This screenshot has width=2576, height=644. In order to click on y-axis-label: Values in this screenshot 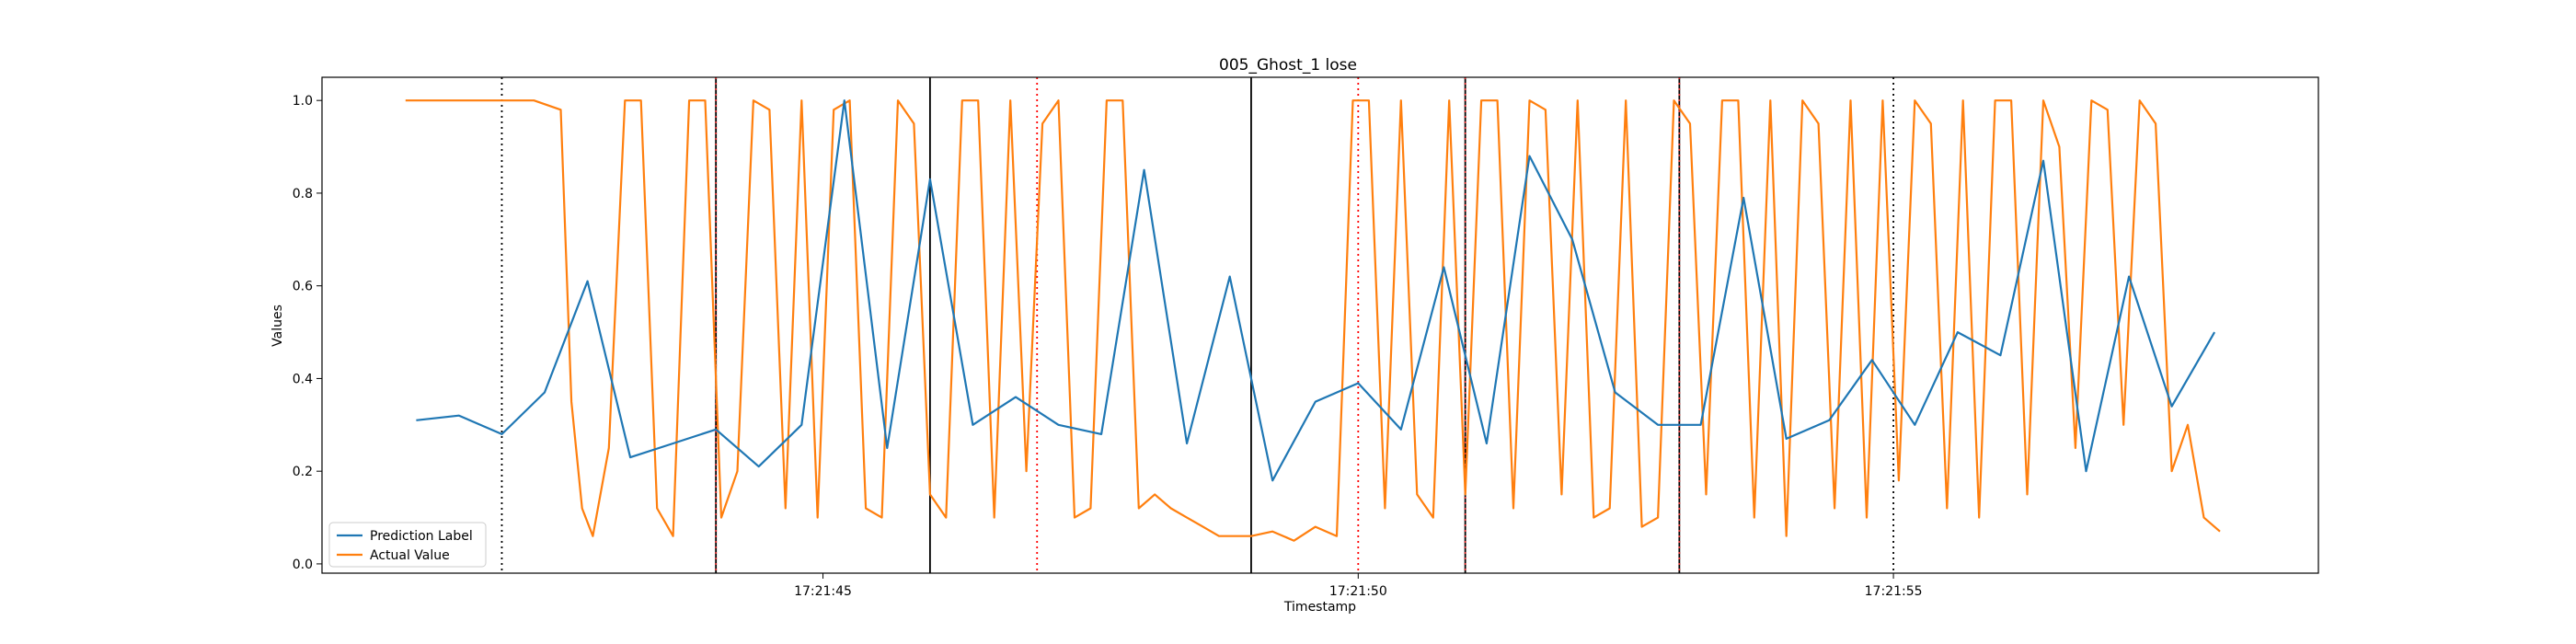, I will do `click(277, 326)`.